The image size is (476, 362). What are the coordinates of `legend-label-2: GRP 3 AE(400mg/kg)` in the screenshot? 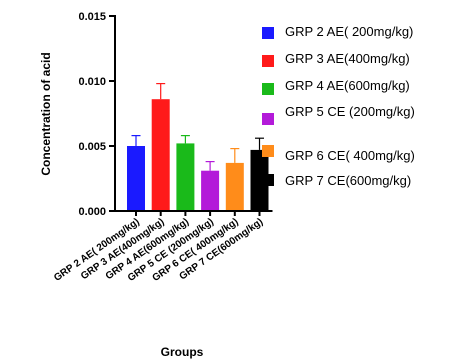 It's located at (347, 58).